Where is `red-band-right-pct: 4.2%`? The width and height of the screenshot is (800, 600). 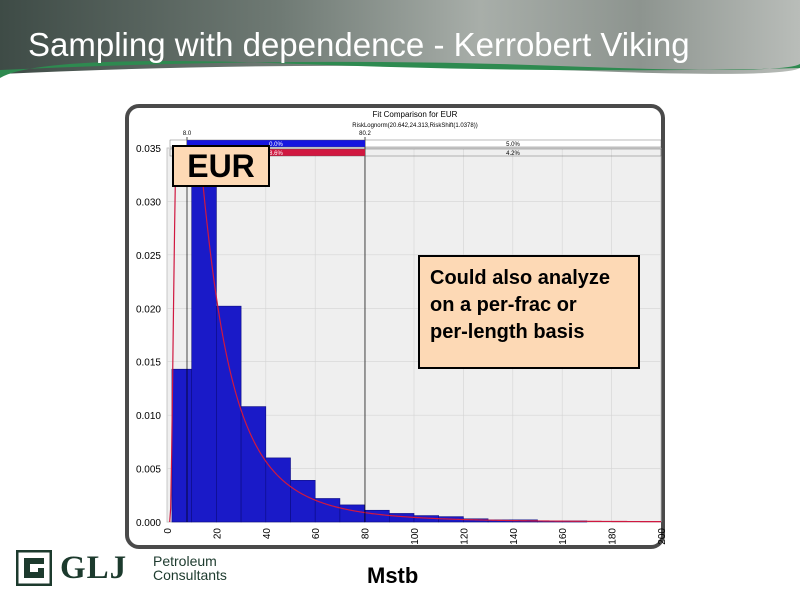
red-band-right-pct: 4.2% is located at coordinates (513, 154).